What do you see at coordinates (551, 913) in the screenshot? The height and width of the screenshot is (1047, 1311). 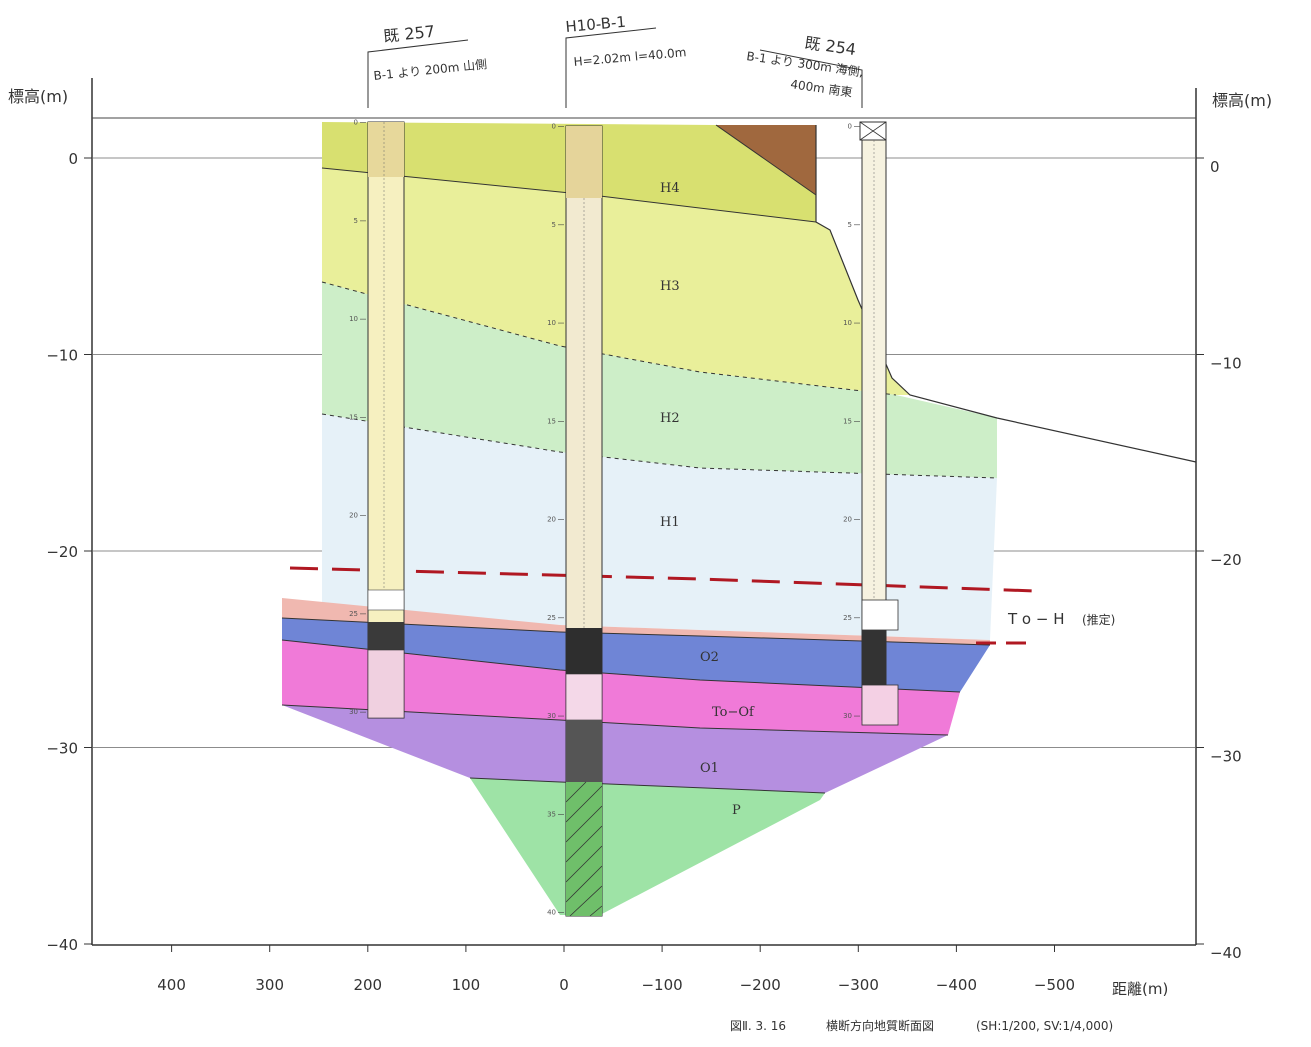 I see `depth-tick-label: 40` at bounding box center [551, 913].